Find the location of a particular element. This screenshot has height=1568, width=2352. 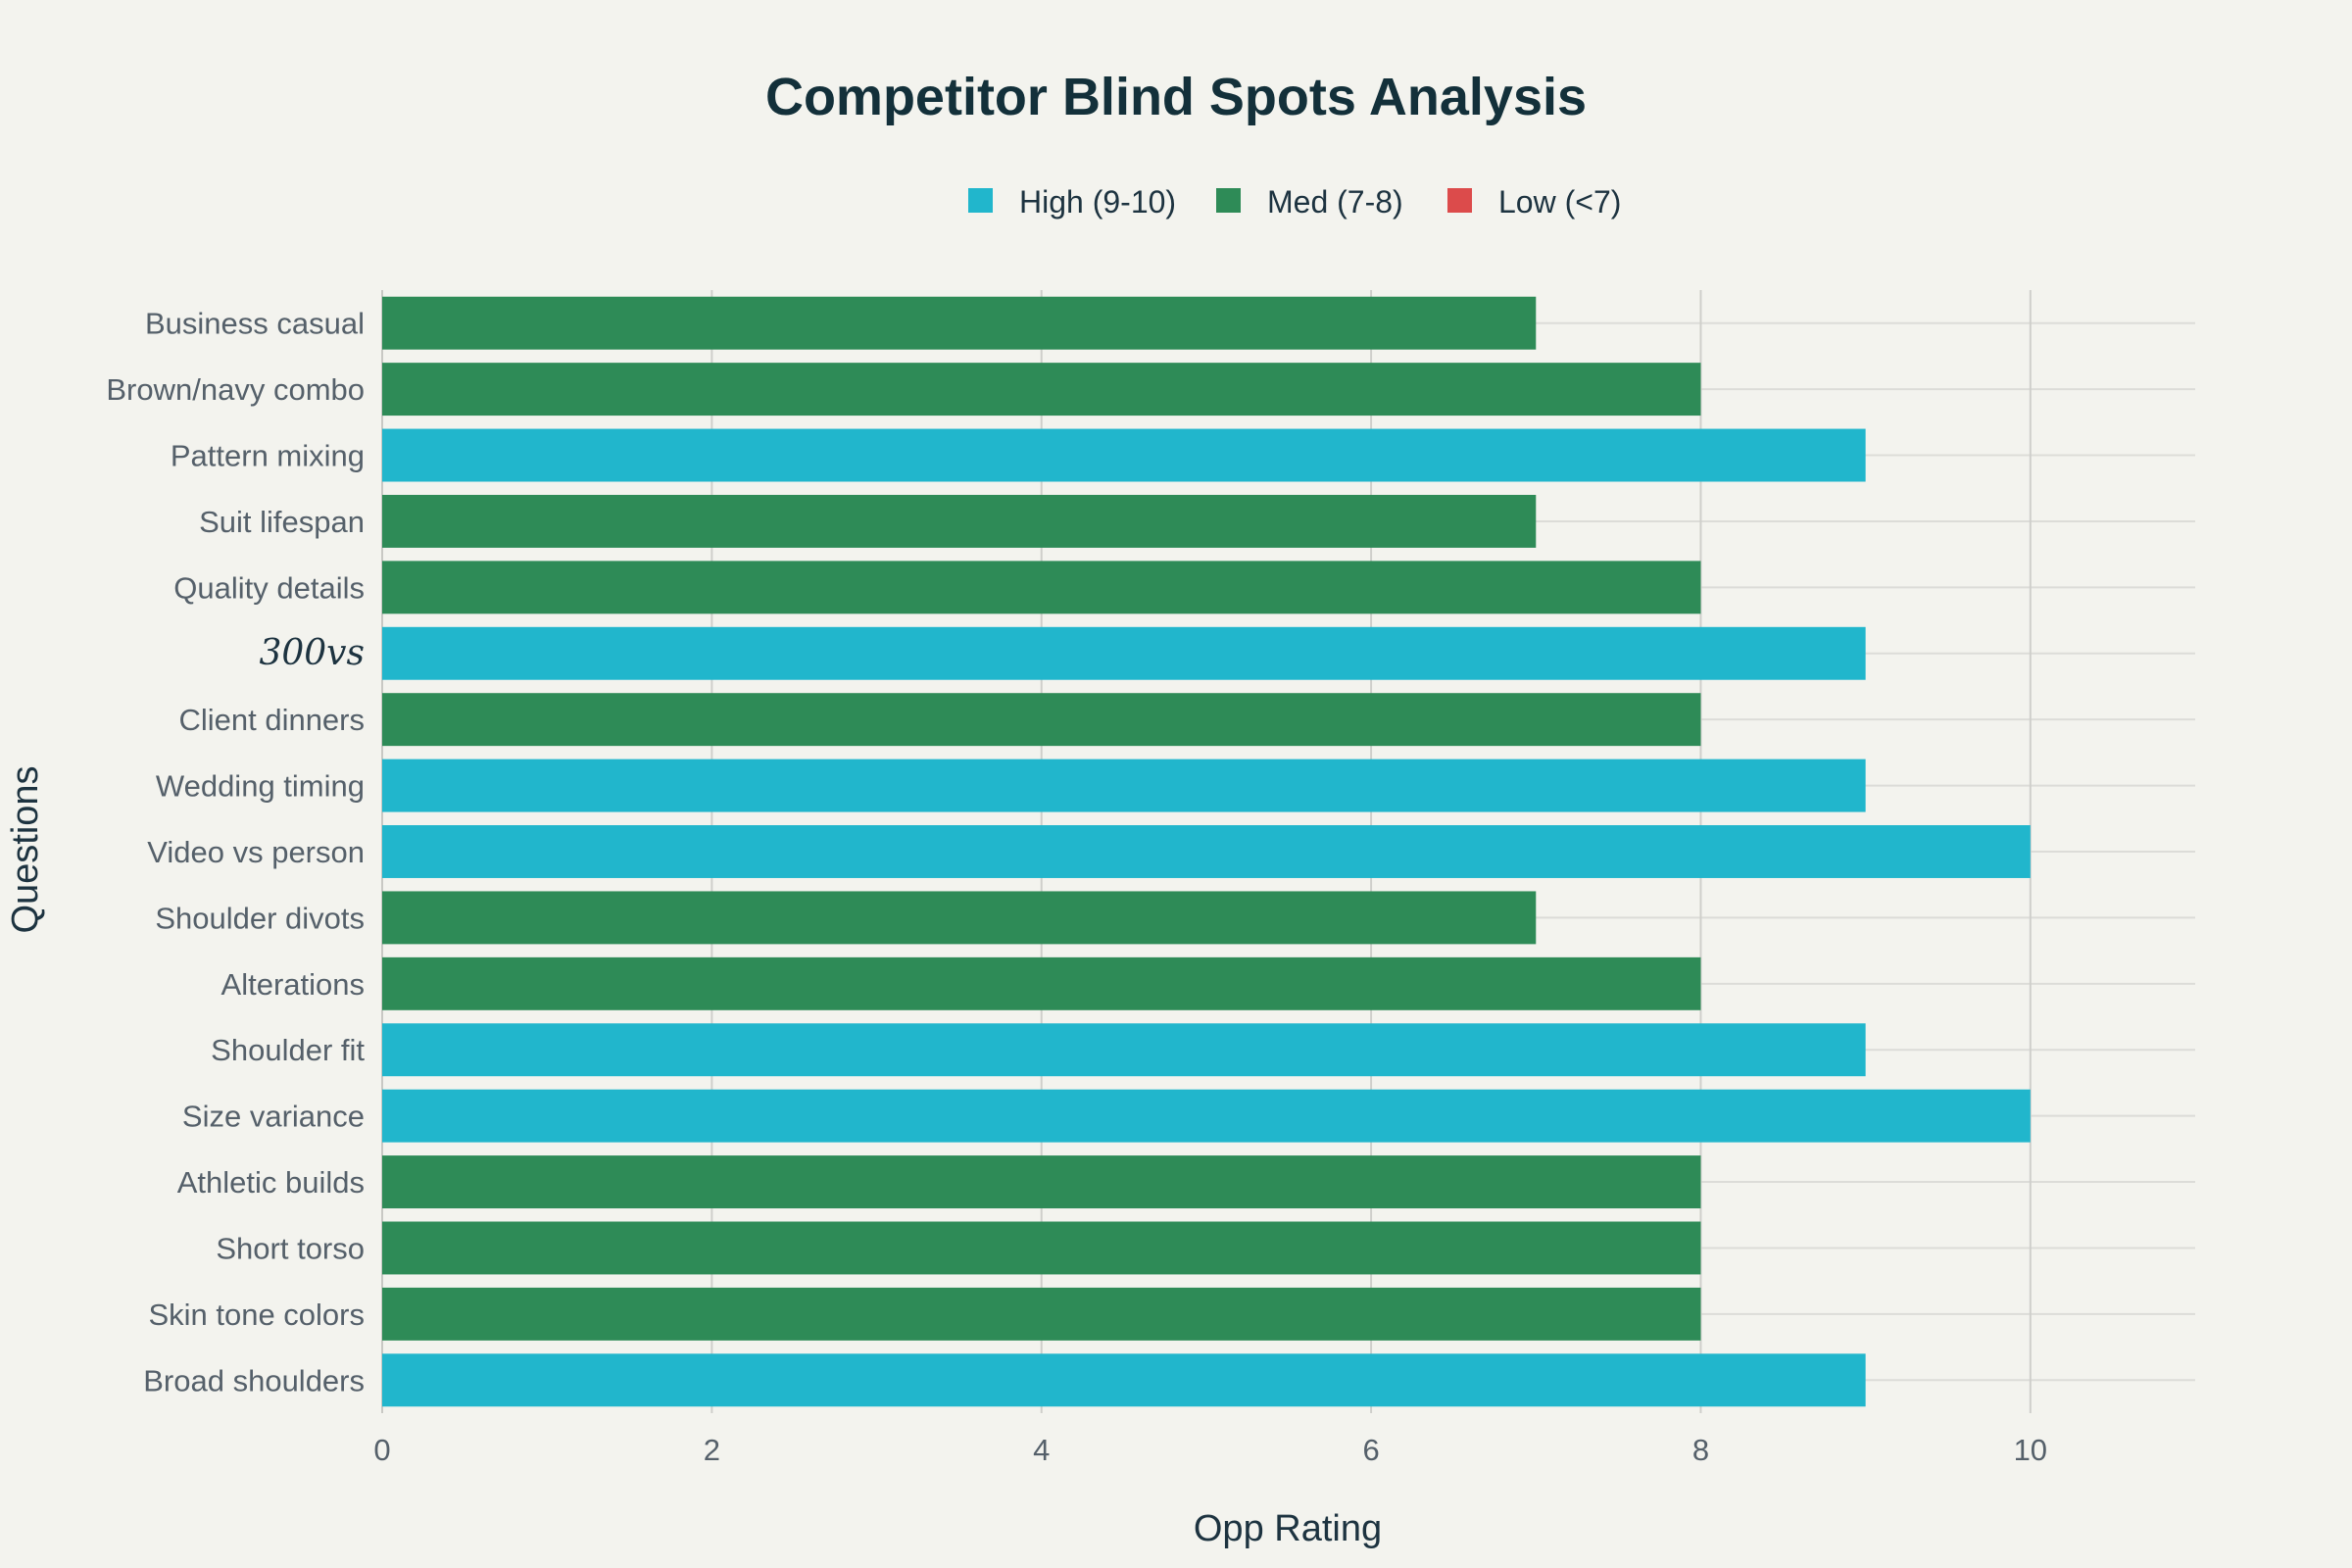

x-tick-label: 2 is located at coordinates (712, 1450).